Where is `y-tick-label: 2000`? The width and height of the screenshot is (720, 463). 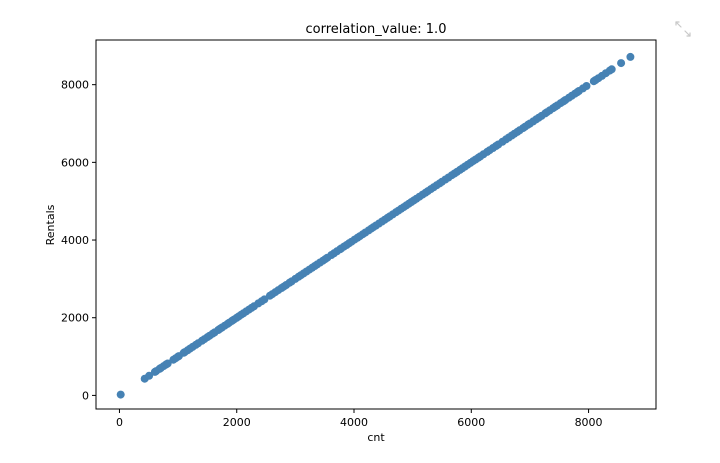
y-tick-label: 2000 is located at coordinates (75, 318).